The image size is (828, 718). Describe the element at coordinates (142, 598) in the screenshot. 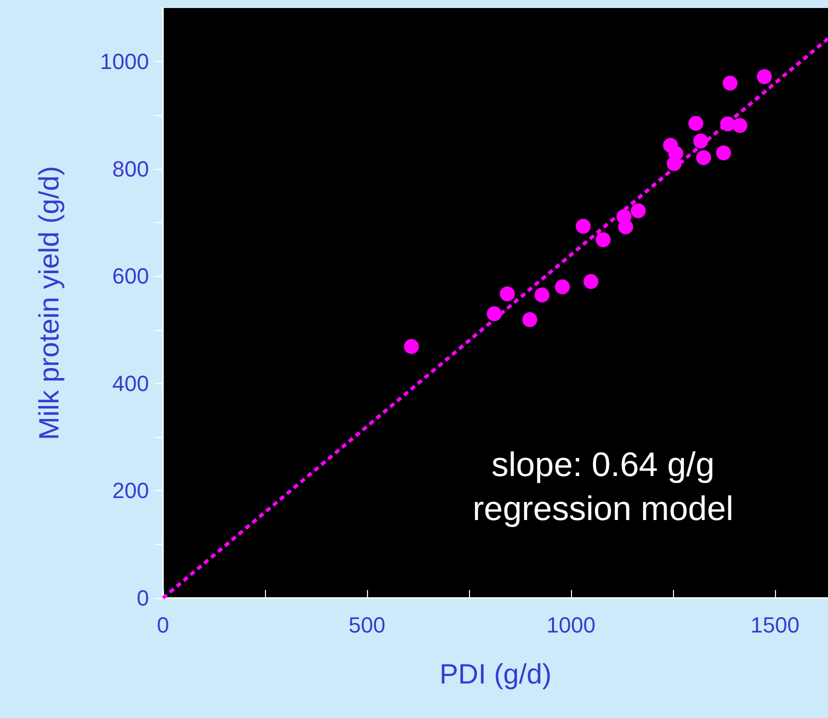

I see `y-tick-label: 0` at that location.